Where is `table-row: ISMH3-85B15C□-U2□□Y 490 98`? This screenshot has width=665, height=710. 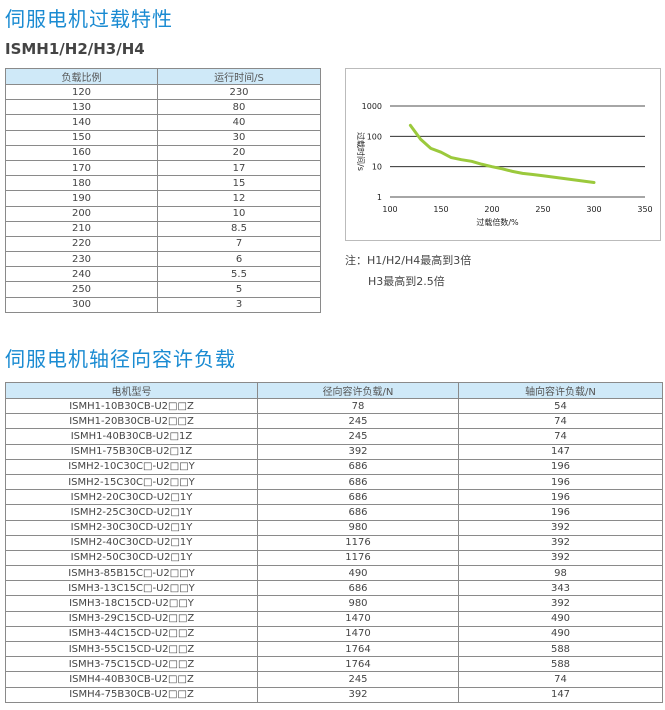
table-row: ISMH3-85B15C□-U2□□Y 490 98 is located at coordinates (334, 573).